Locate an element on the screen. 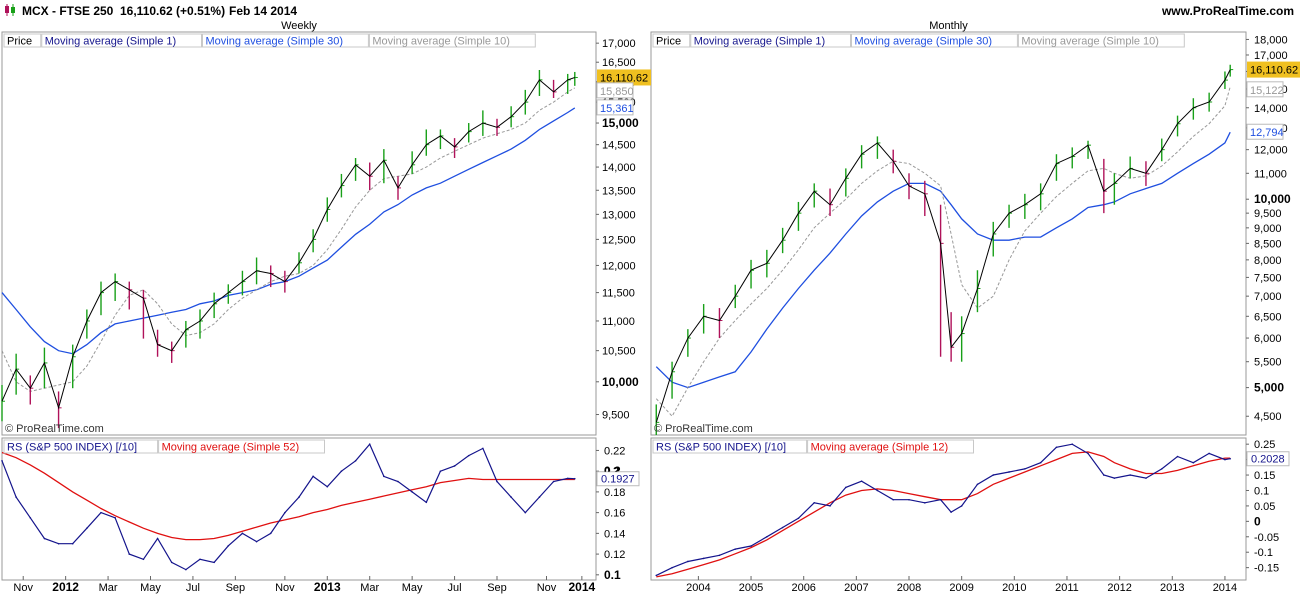 The image size is (1300, 600). panel-title: Weekly is located at coordinates (299, 26).